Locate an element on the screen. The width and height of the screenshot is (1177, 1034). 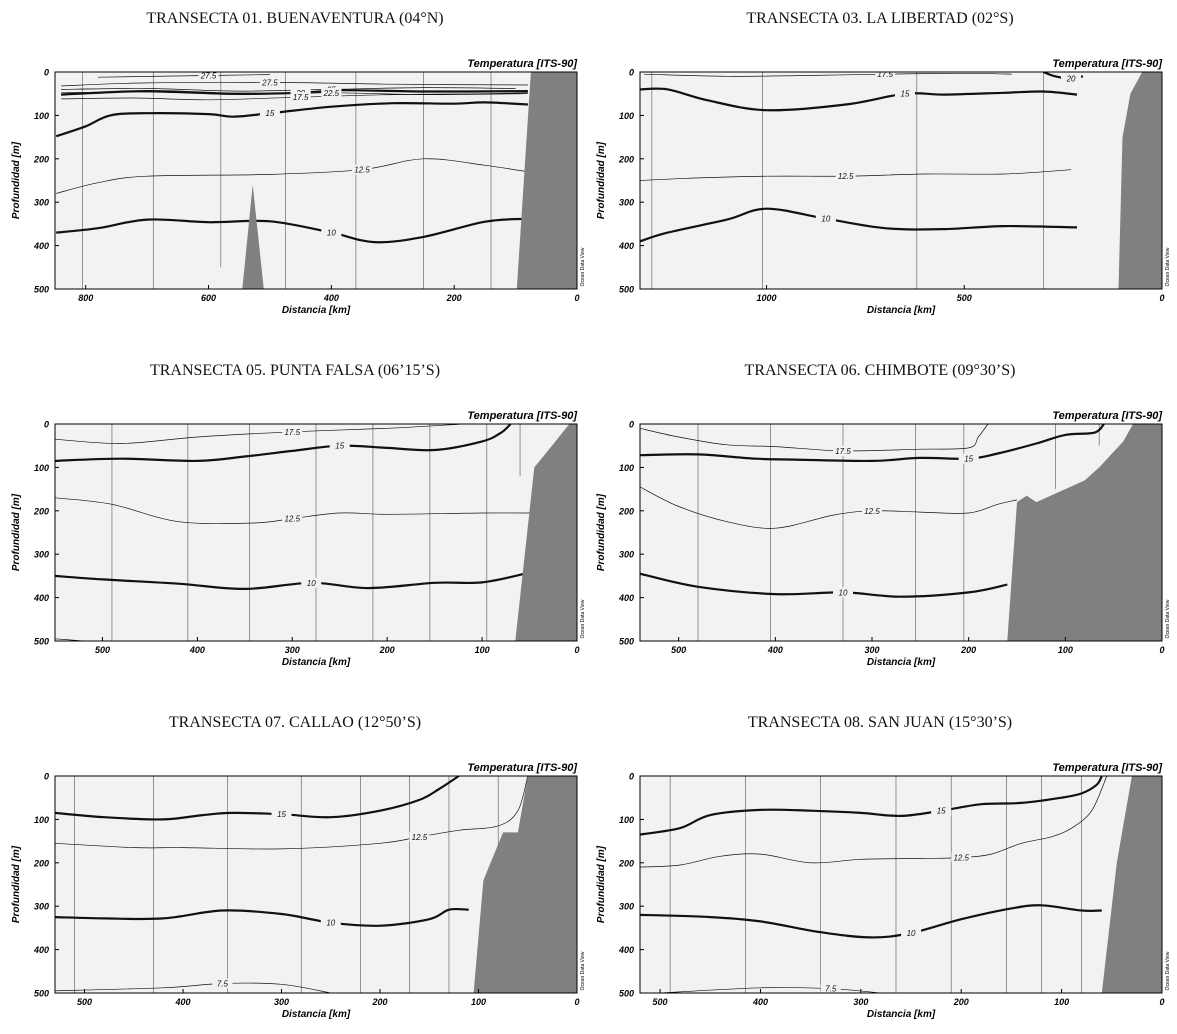
plot-content: 15 12.5 10 7.5 is located at coordinates (901, 885).